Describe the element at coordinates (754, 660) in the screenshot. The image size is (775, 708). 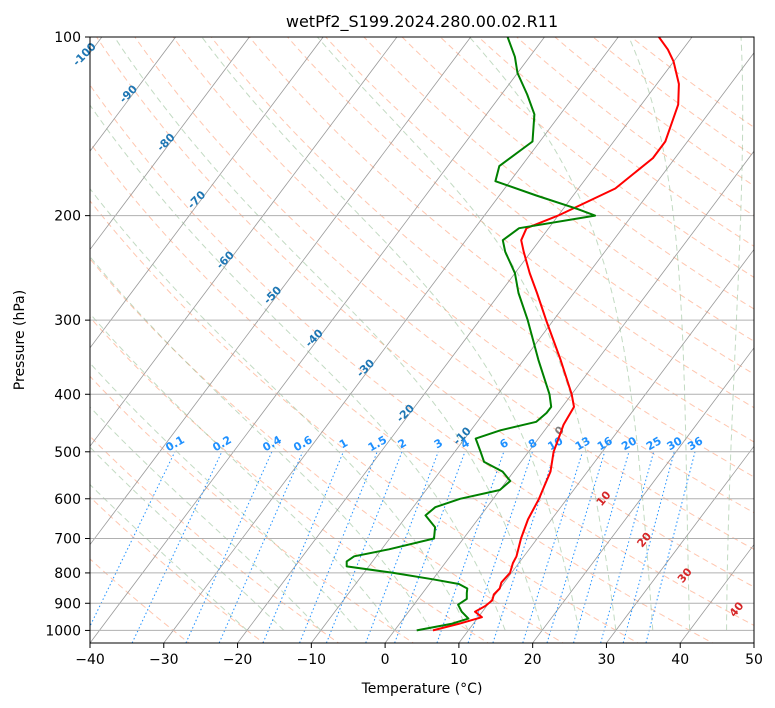
I see `x-tick-label: 50` at that location.